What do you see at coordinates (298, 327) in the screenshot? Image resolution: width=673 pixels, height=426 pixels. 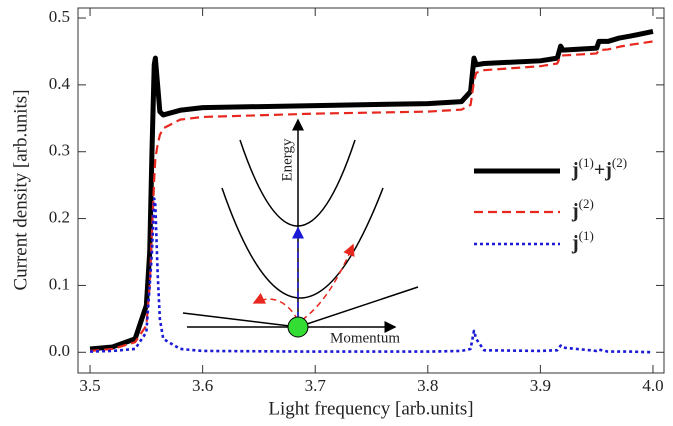 I see `electron-dot` at bounding box center [298, 327].